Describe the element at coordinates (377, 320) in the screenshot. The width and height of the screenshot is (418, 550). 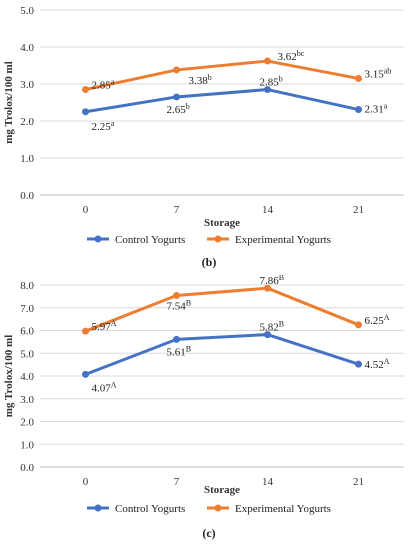
I see `data-label: 6.25A` at that location.